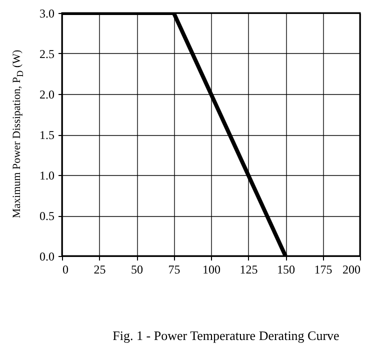 The width and height of the screenshot is (379, 345). What do you see at coordinates (211, 269) in the screenshot?
I see `x-tick-label: 100` at bounding box center [211, 269].